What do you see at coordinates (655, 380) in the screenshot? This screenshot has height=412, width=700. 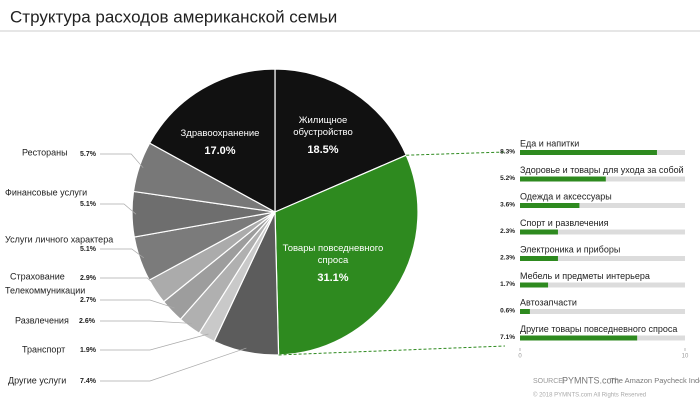 I see `source-index: The Amazon Paycheck Index` at bounding box center [655, 380].